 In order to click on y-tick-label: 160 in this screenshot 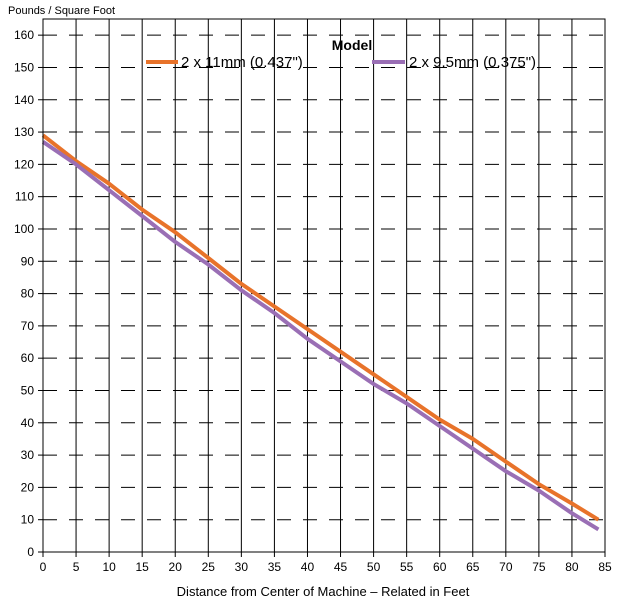, I will do `click(24, 35)`.